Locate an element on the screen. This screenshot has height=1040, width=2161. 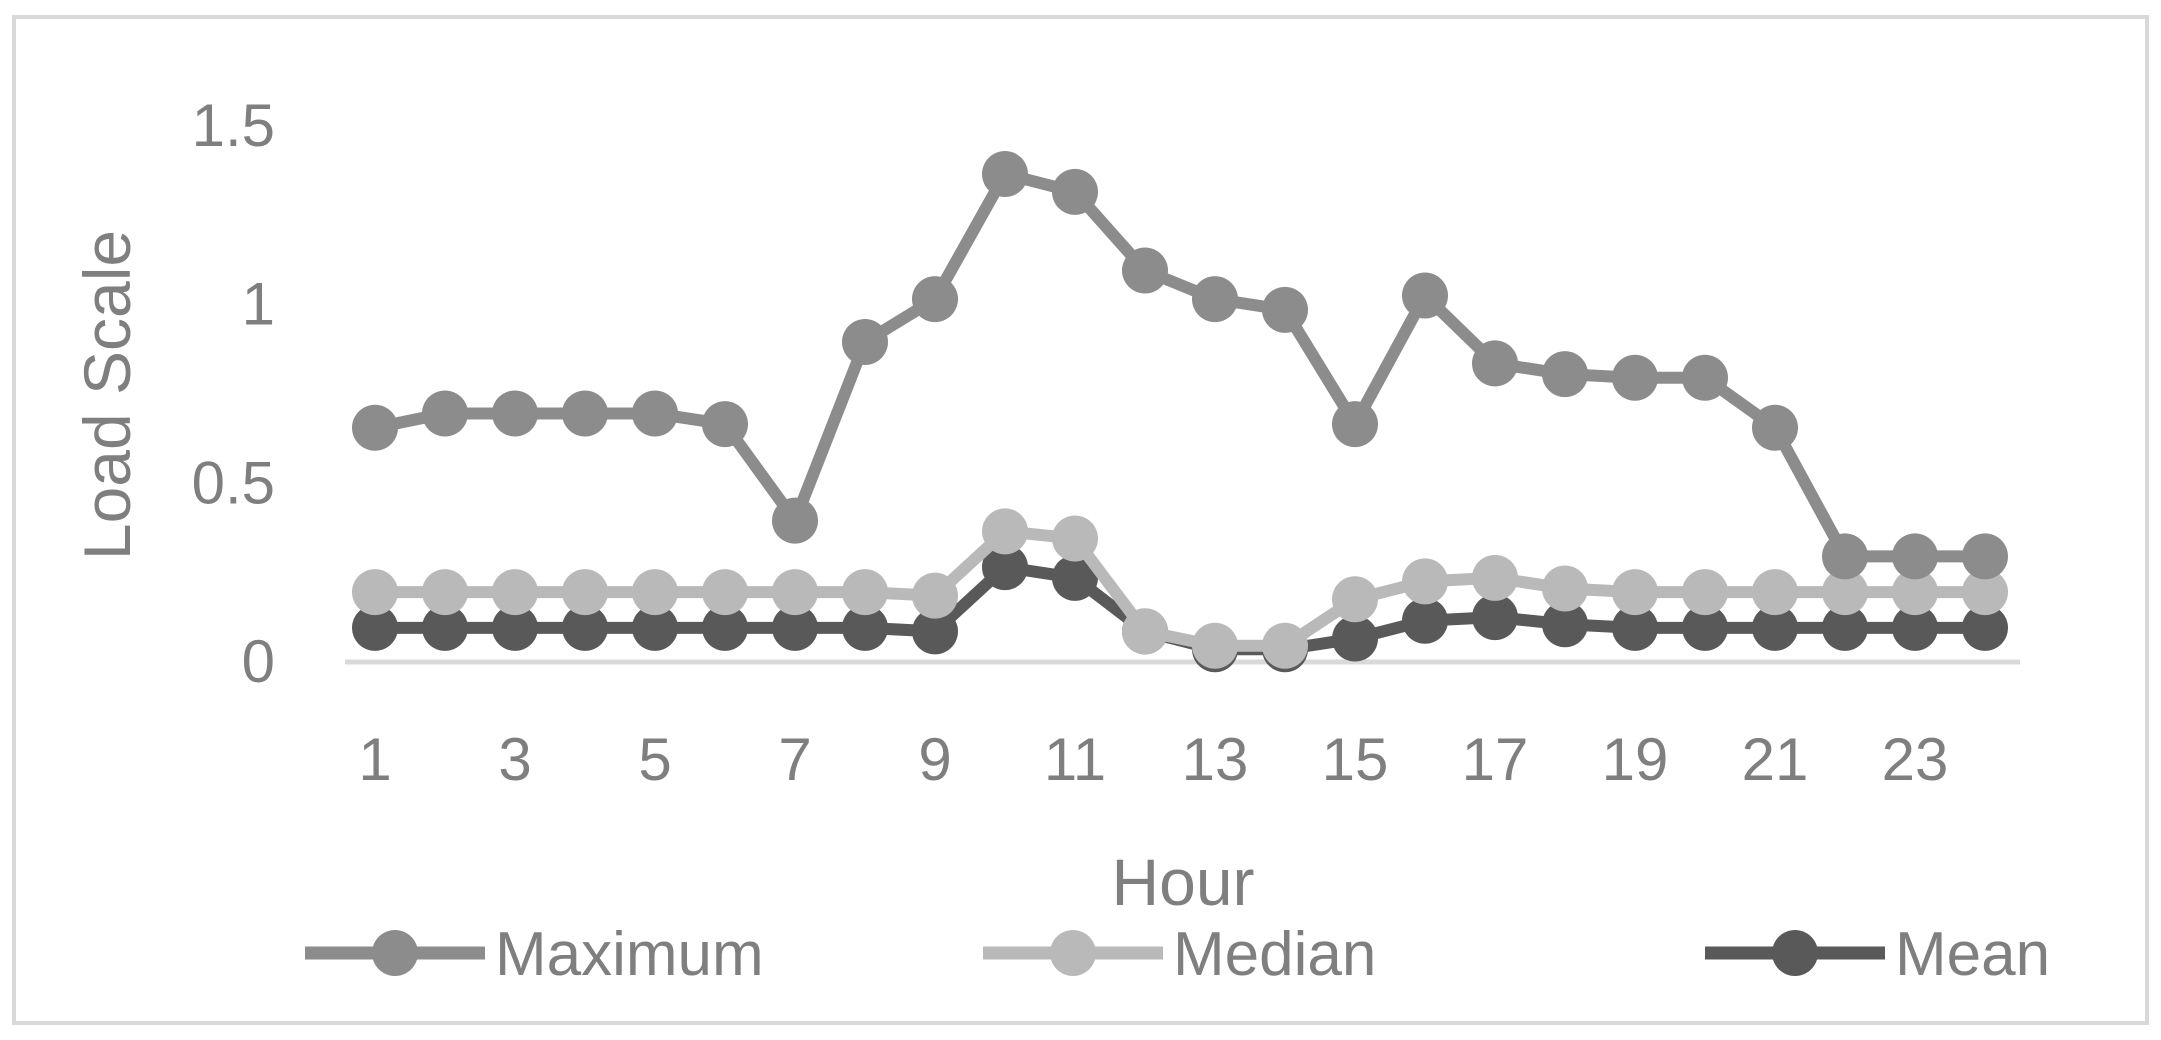
x-tick-label: 3 is located at coordinates (514, 759).